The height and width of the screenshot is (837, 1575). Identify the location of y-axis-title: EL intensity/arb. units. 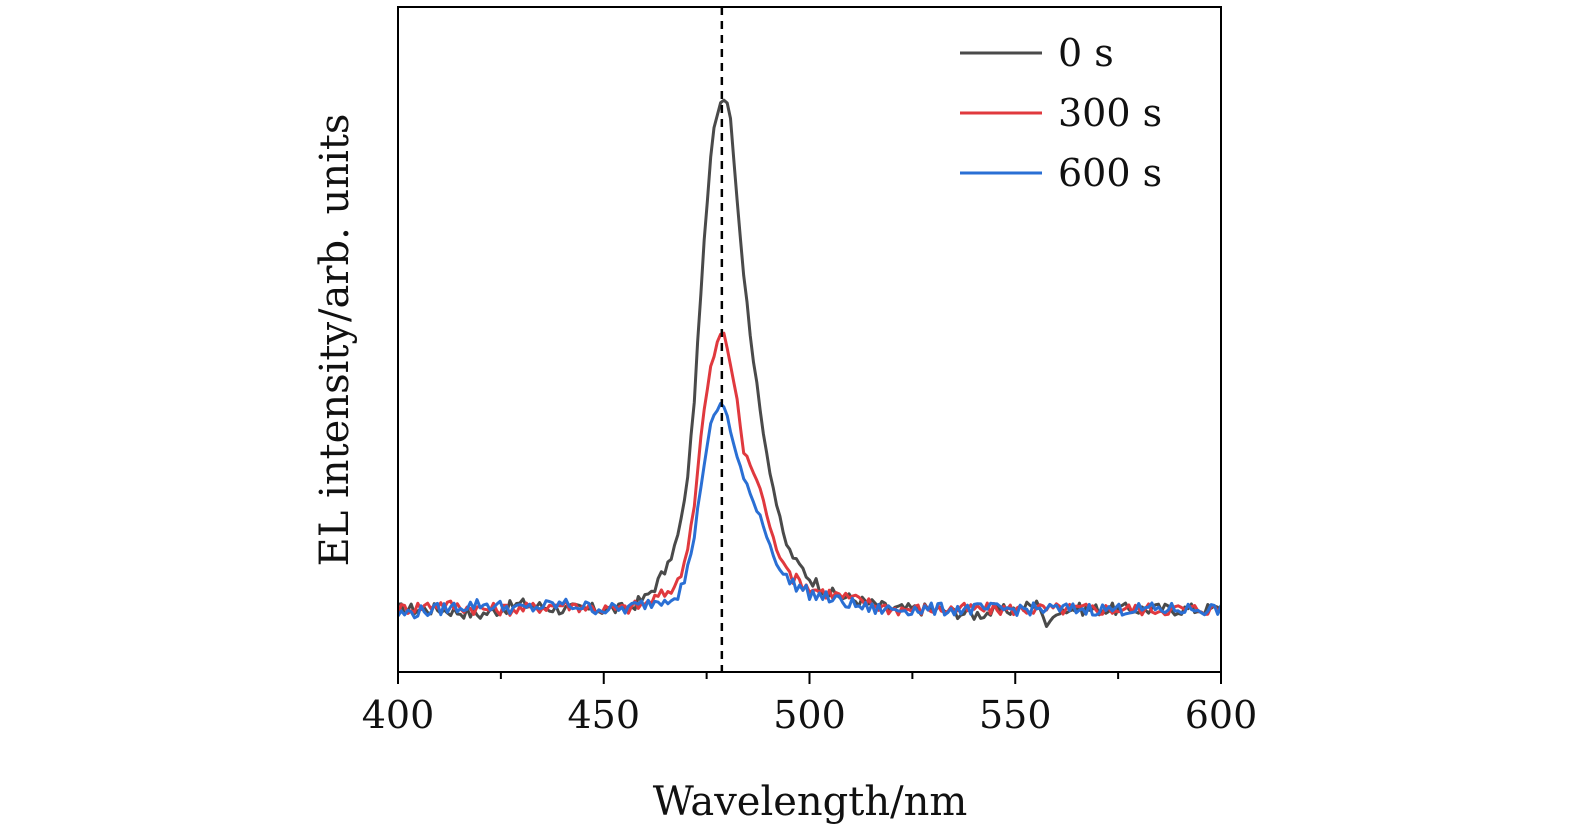
(335, 340).